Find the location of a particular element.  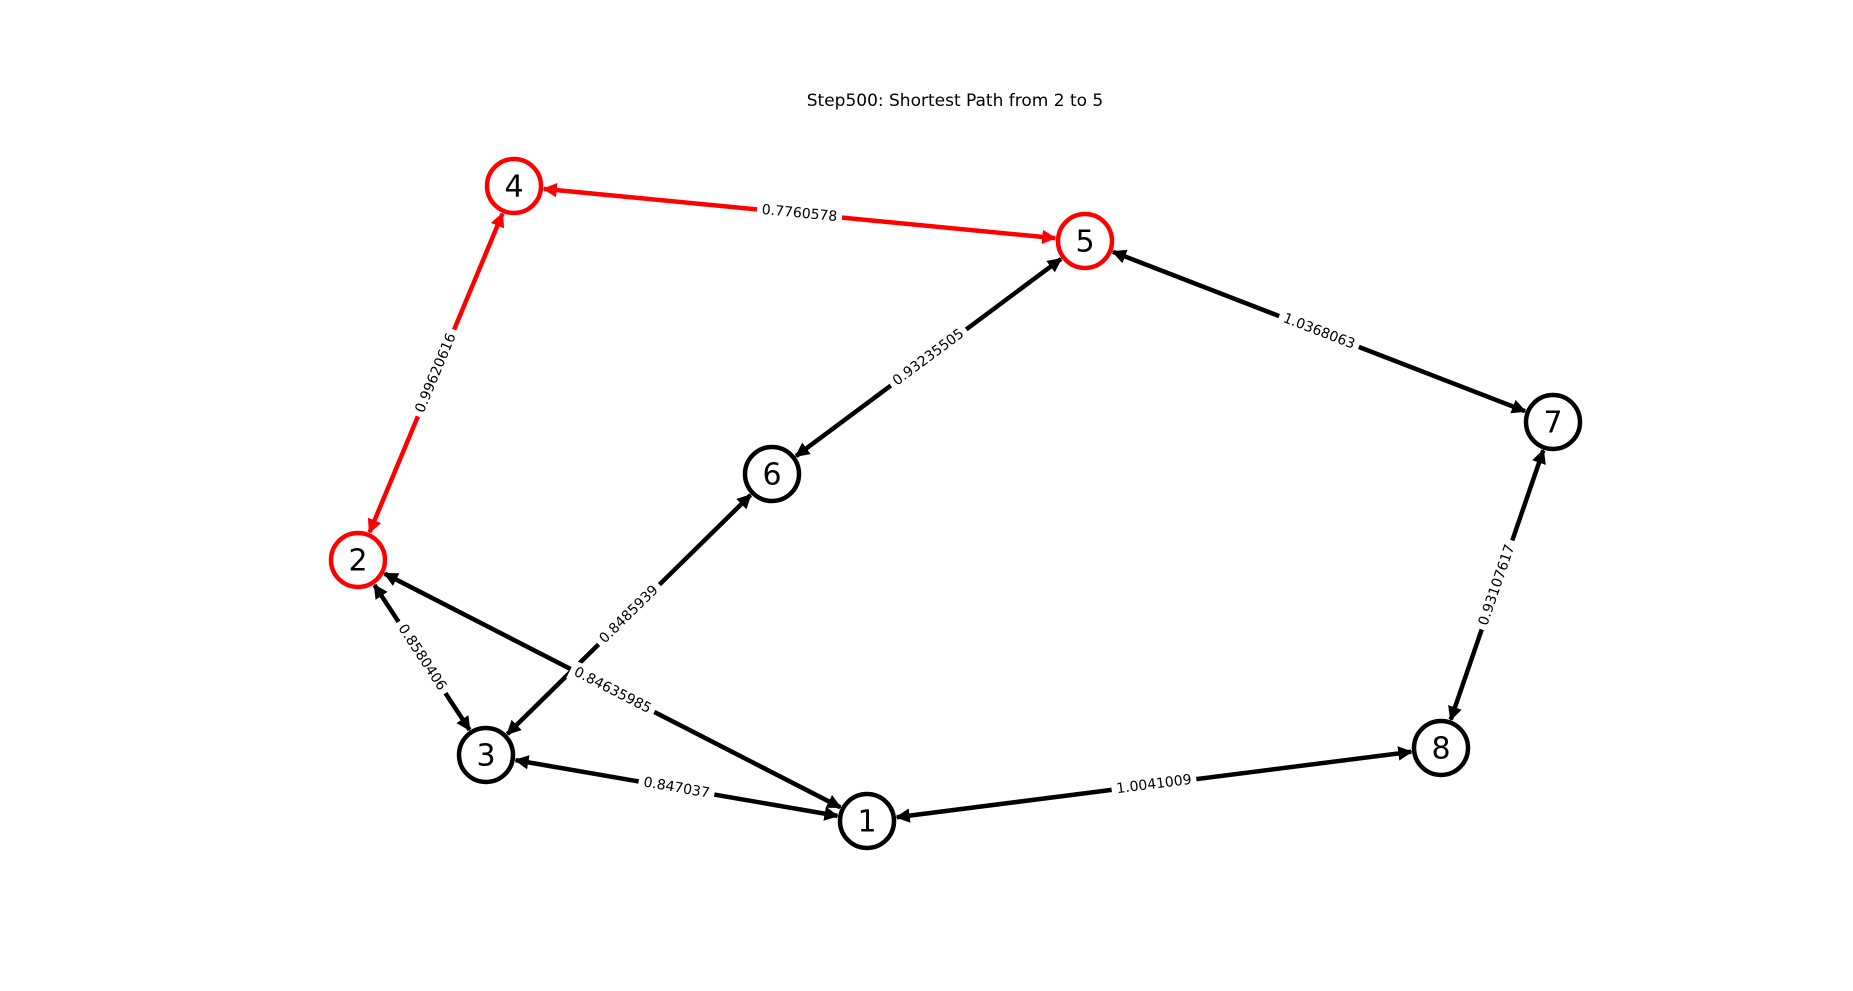

edge-weight-2-3: 0.8580406 is located at coordinates (422, 657).